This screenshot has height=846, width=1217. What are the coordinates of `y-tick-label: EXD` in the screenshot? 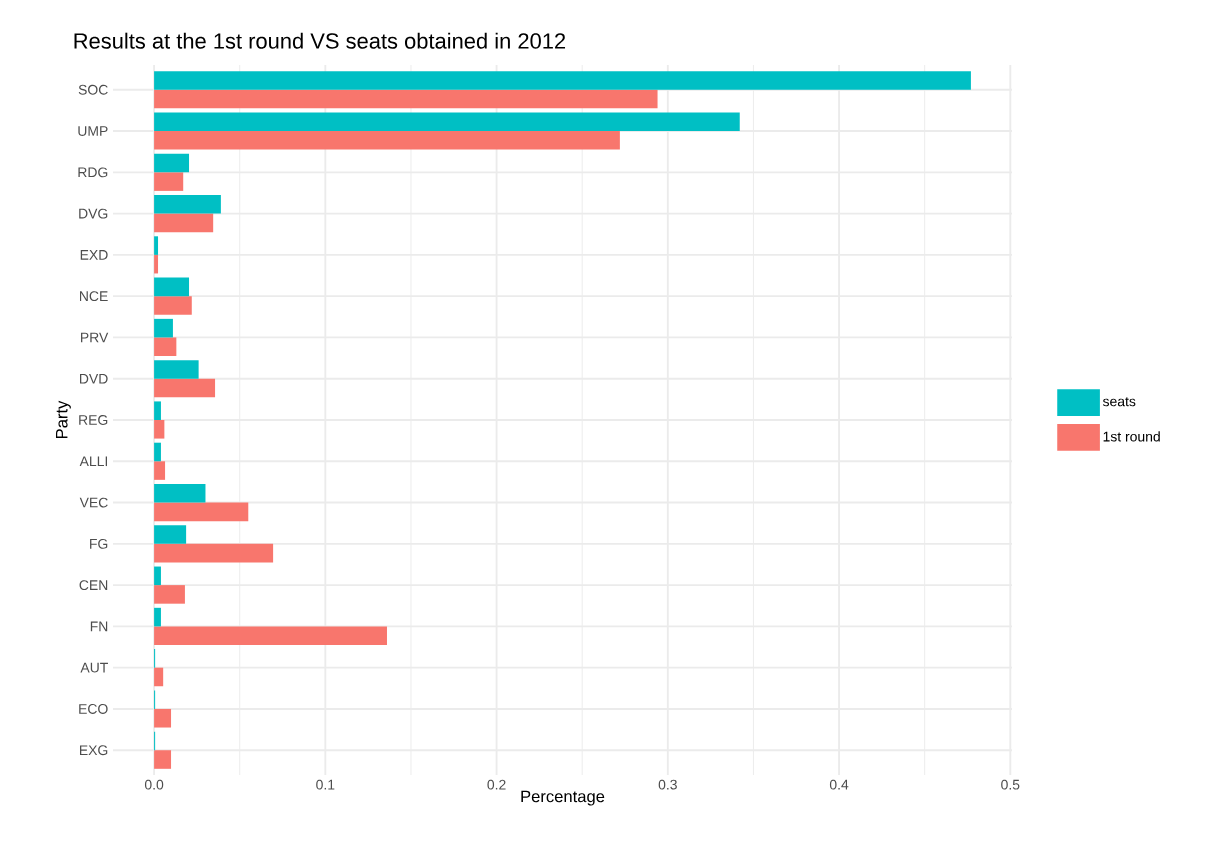 It's located at (94, 255).